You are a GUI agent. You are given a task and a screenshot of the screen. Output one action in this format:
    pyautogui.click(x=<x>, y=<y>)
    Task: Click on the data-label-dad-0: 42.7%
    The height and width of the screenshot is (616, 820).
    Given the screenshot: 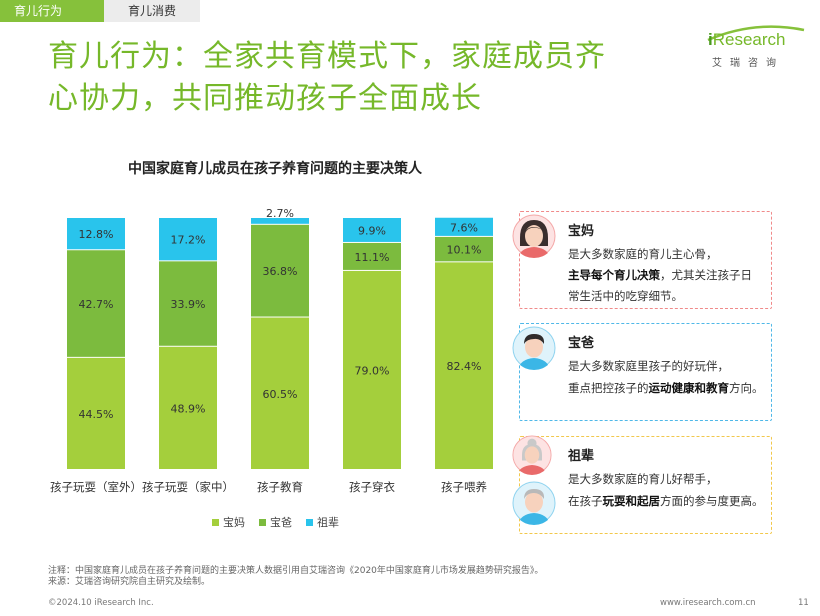 What is the action you would take?
    pyautogui.click(x=96, y=304)
    